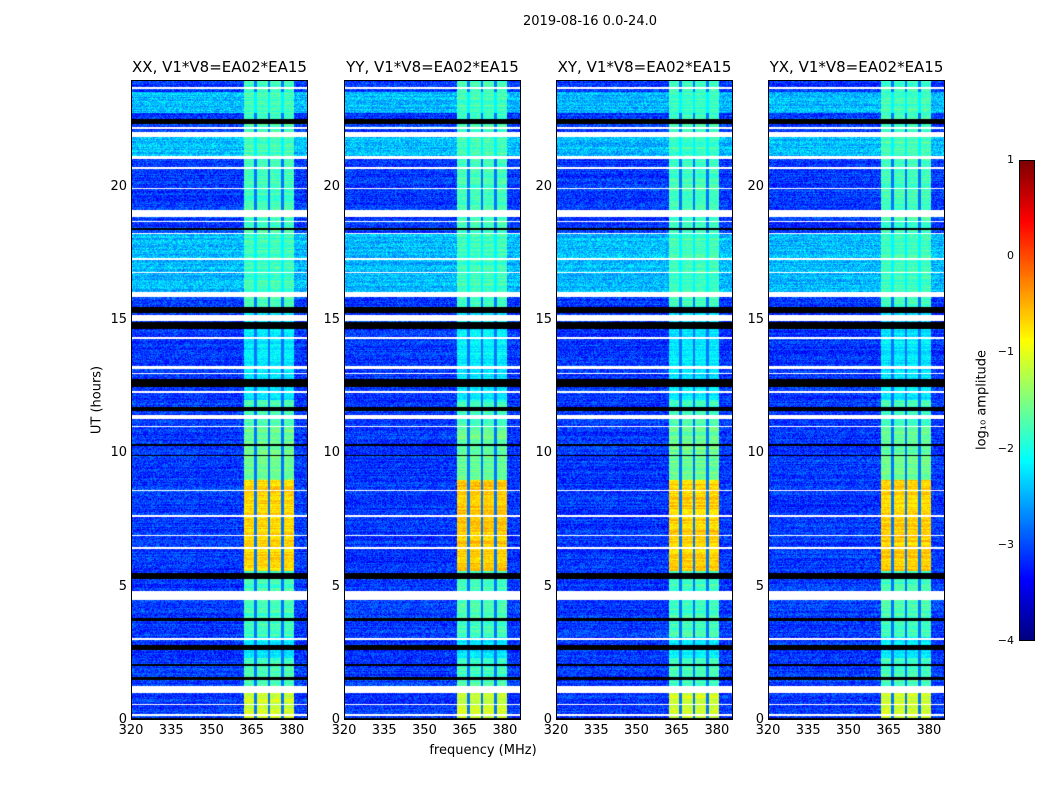  What do you see at coordinates (483, 750) in the screenshot?
I see `x-axis-label: frequency (MHz)` at bounding box center [483, 750].